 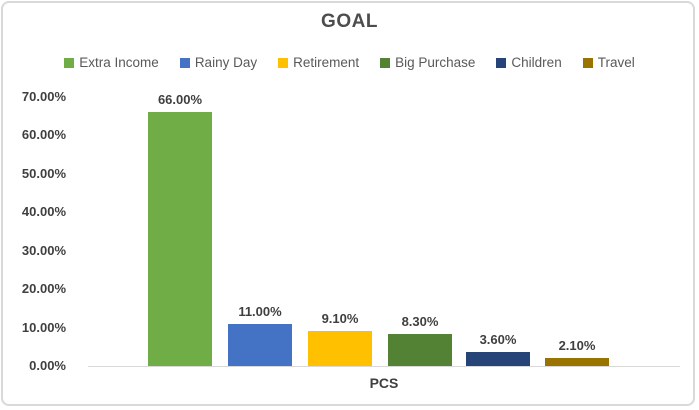 What do you see at coordinates (420, 350) in the screenshot?
I see `bar-big-purchase` at bounding box center [420, 350].